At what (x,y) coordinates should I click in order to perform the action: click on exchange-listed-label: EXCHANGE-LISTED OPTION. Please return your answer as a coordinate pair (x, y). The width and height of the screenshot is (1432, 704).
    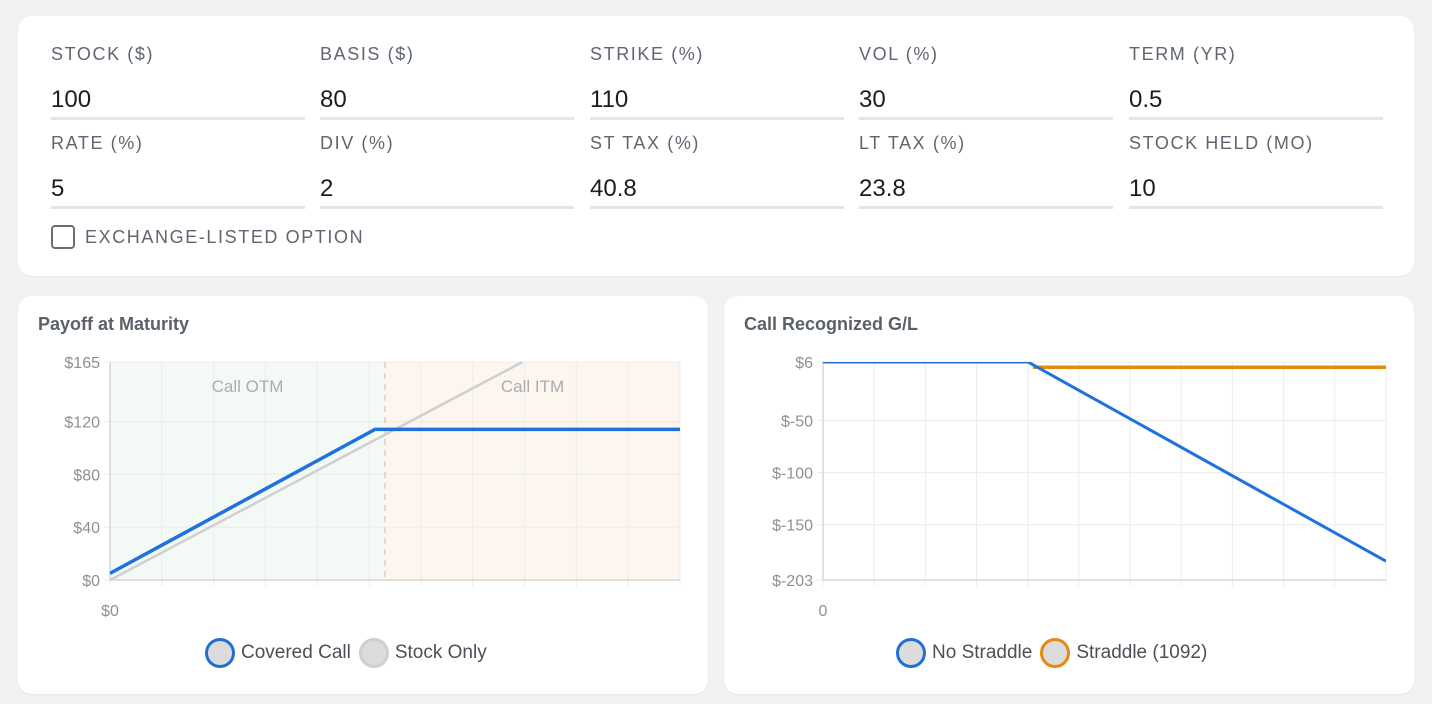
    Looking at the image, I should click on (225, 236).